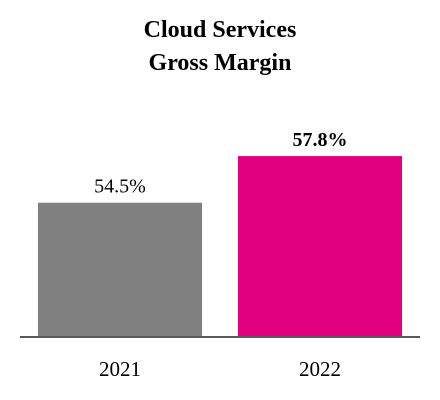  Describe the element at coordinates (120, 369) in the screenshot. I see `x-tick-label-2021: 2021` at that location.